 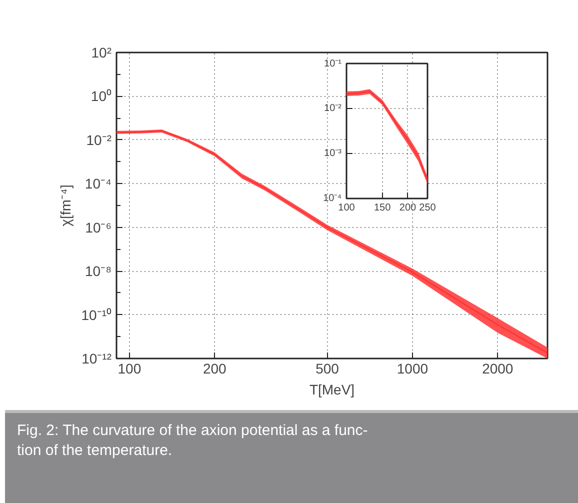 What do you see at coordinates (333, 64) in the screenshot?
I see `y-tick-label: 10⁻¹` at bounding box center [333, 64].